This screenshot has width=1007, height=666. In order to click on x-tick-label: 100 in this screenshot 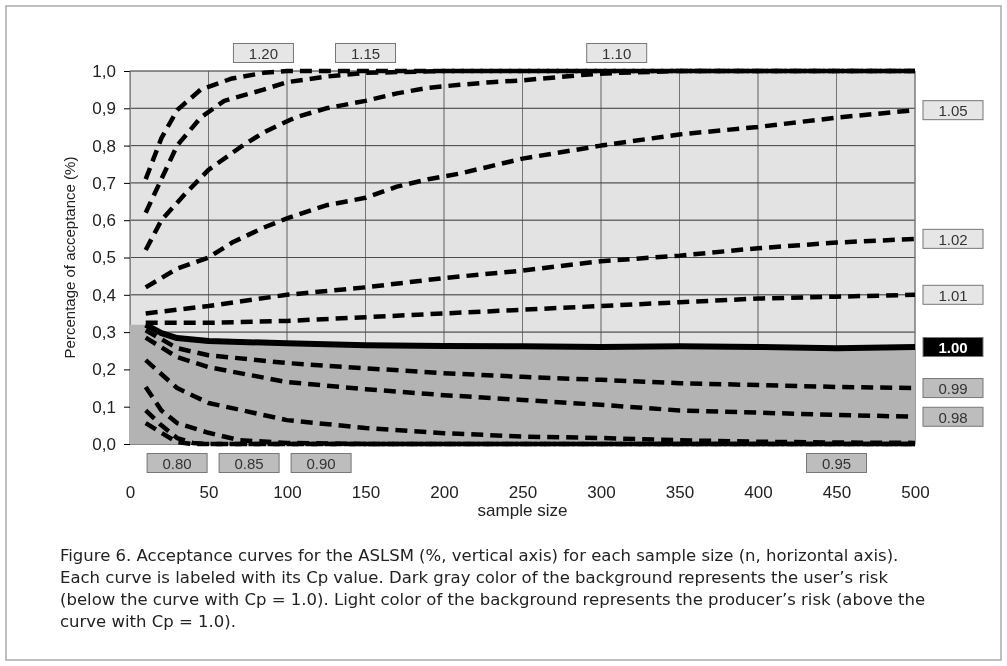, I will do `click(287, 493)`.